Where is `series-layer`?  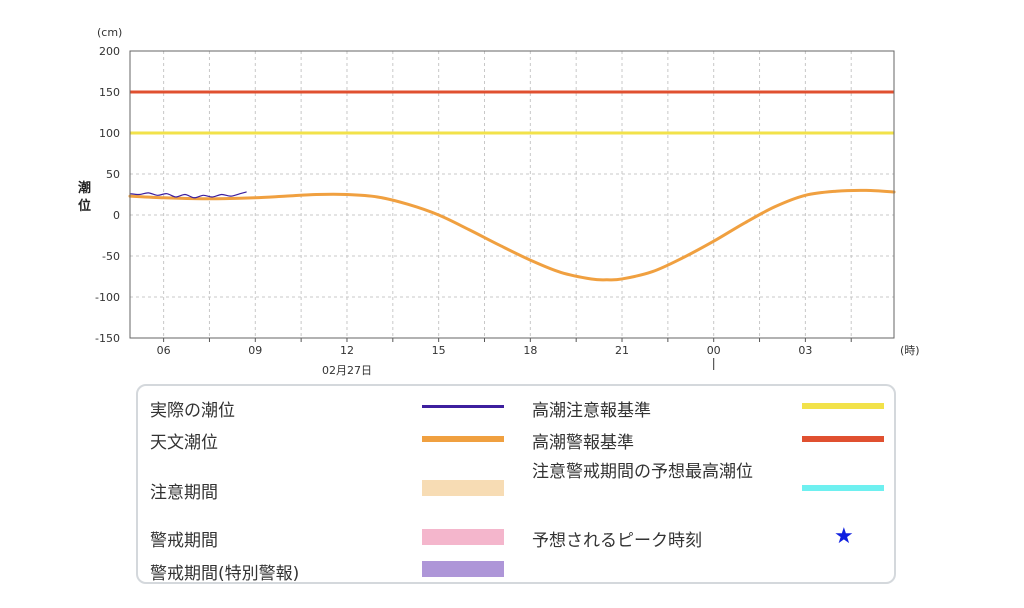 series-layer is located at coordinates (512, 235).